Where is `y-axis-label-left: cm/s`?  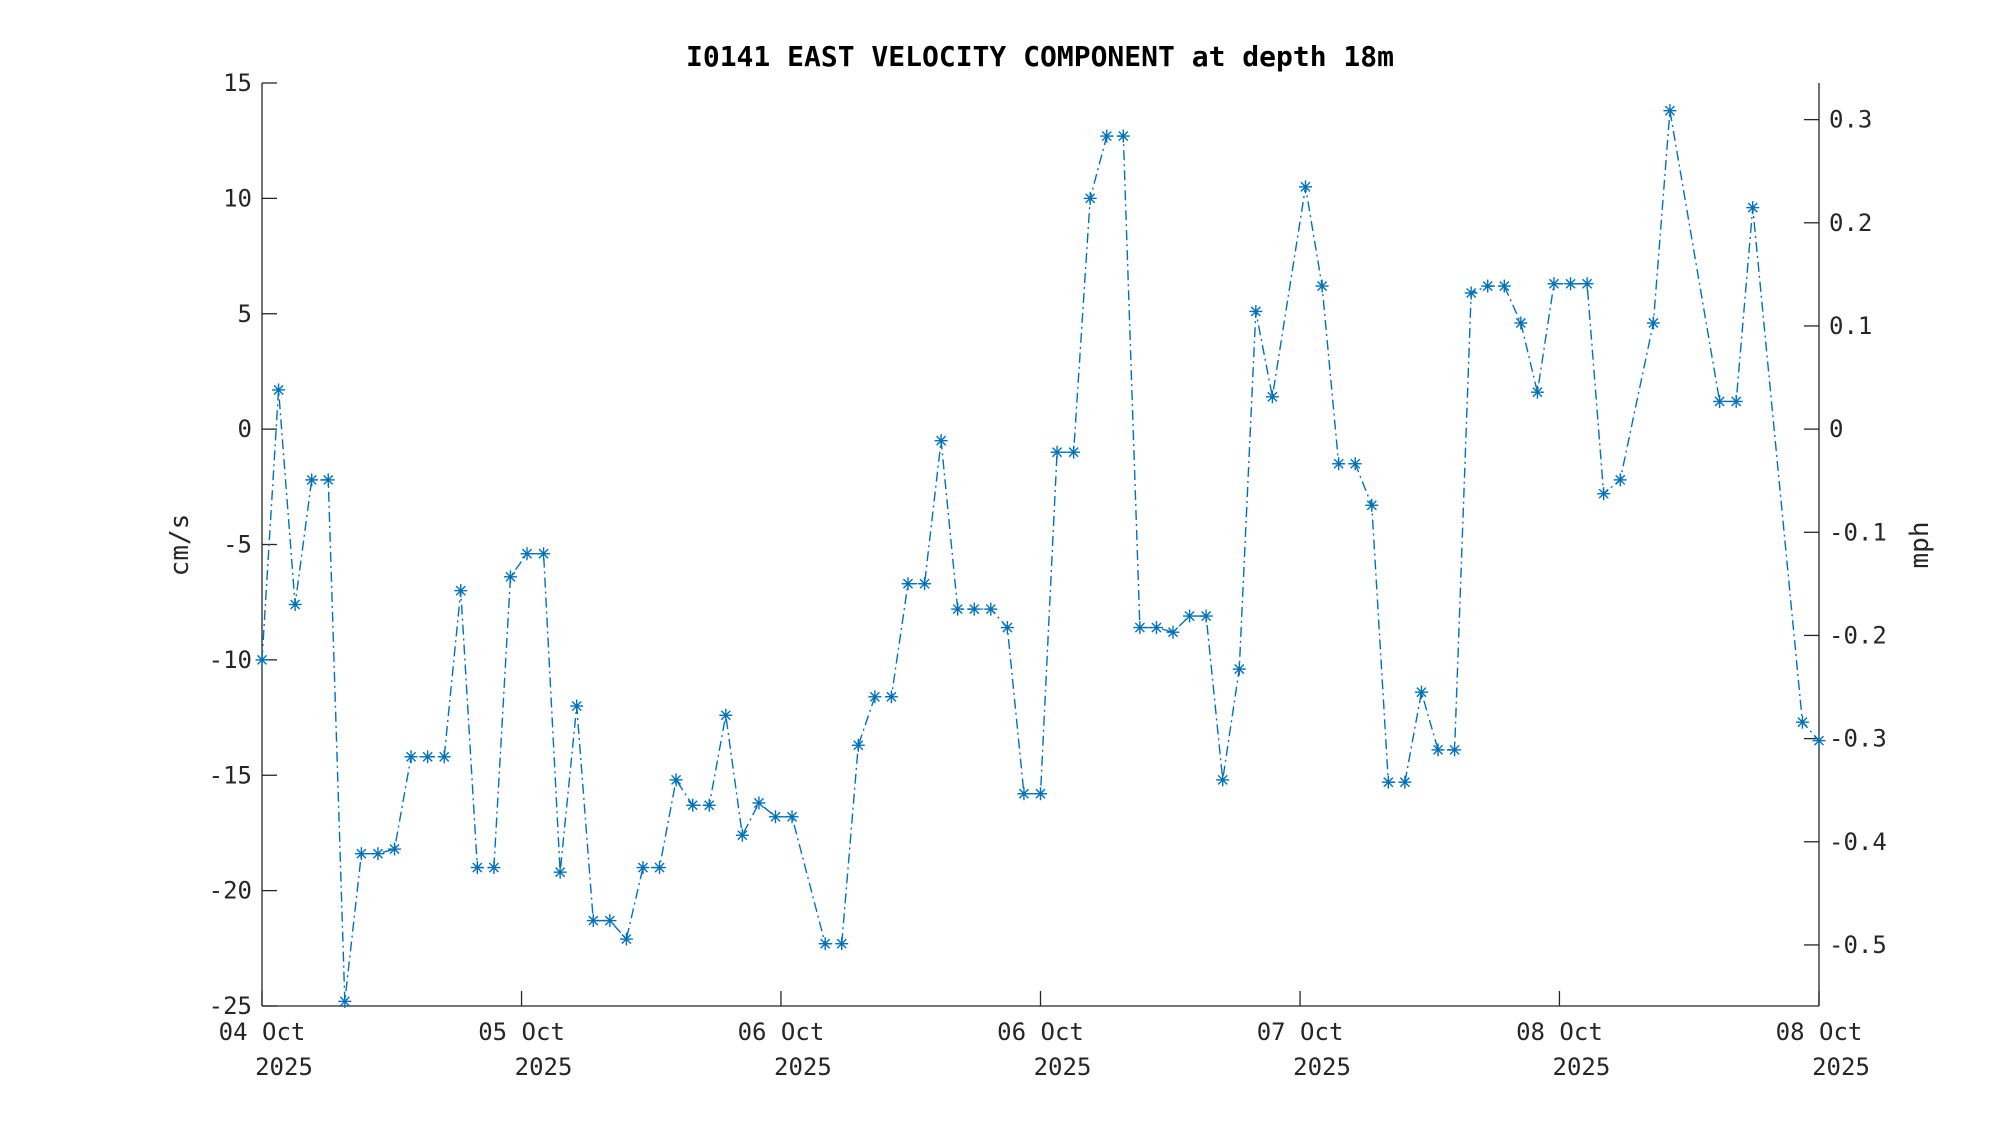 y-axis-label-left: cm/s is located at coordinates (180, 545).